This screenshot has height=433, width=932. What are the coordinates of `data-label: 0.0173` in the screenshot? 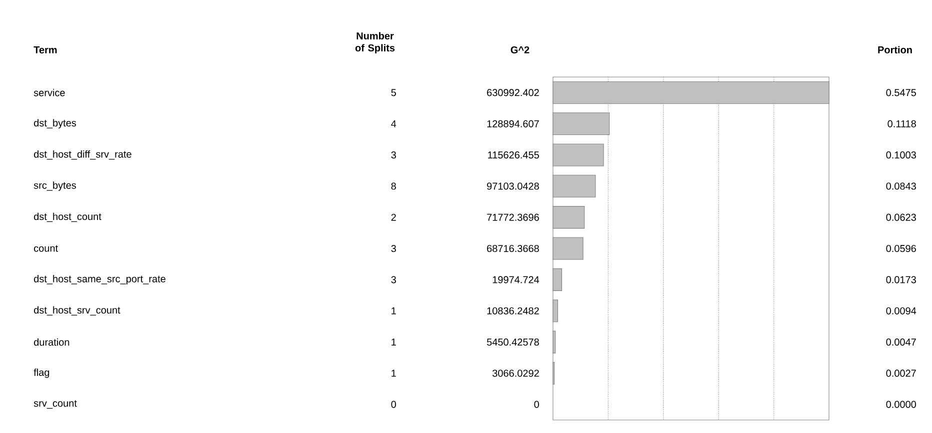 It's located at (901, 280).